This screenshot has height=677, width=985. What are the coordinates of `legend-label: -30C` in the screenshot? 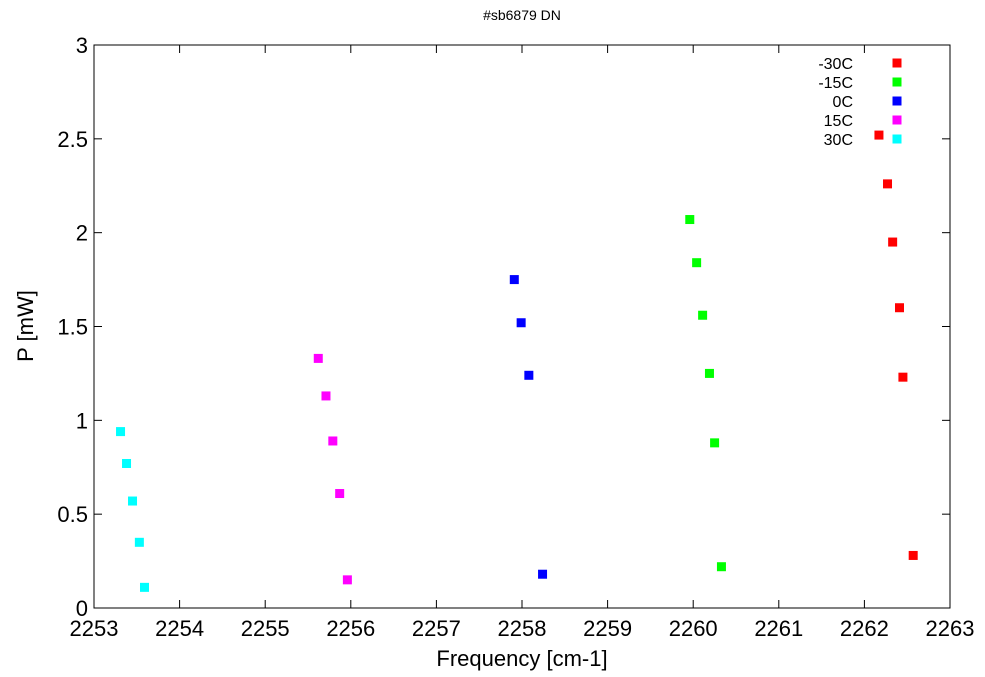 It's located at (835, 64).